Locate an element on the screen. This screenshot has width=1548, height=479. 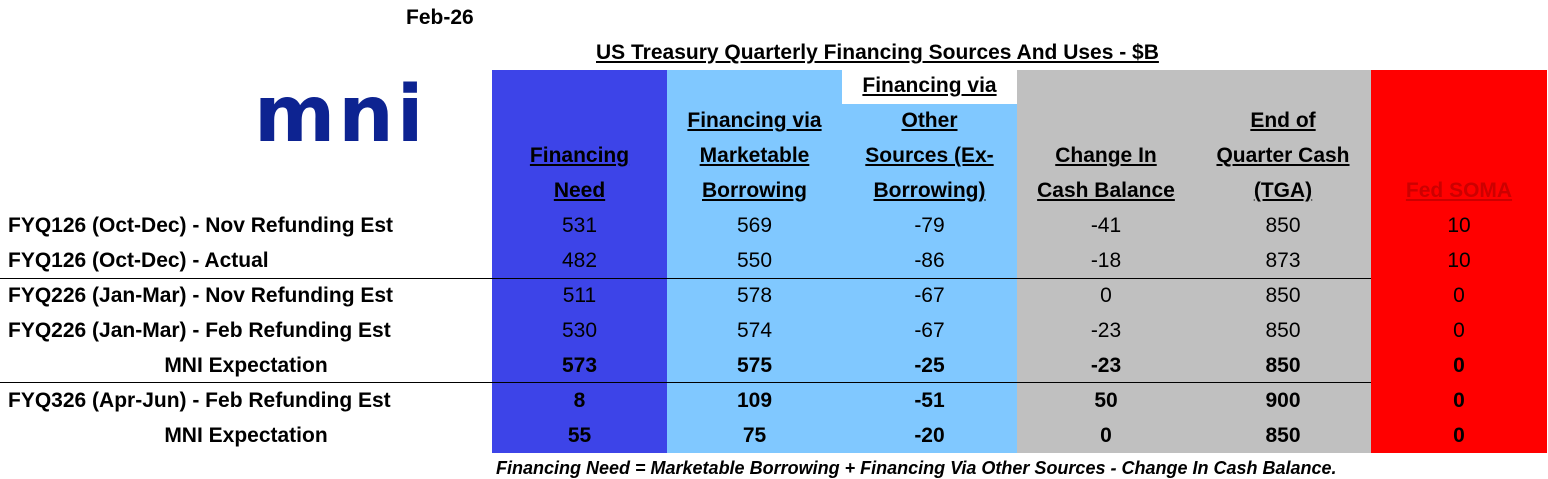
table-cell: 578 is located at coordinates (754, 295).